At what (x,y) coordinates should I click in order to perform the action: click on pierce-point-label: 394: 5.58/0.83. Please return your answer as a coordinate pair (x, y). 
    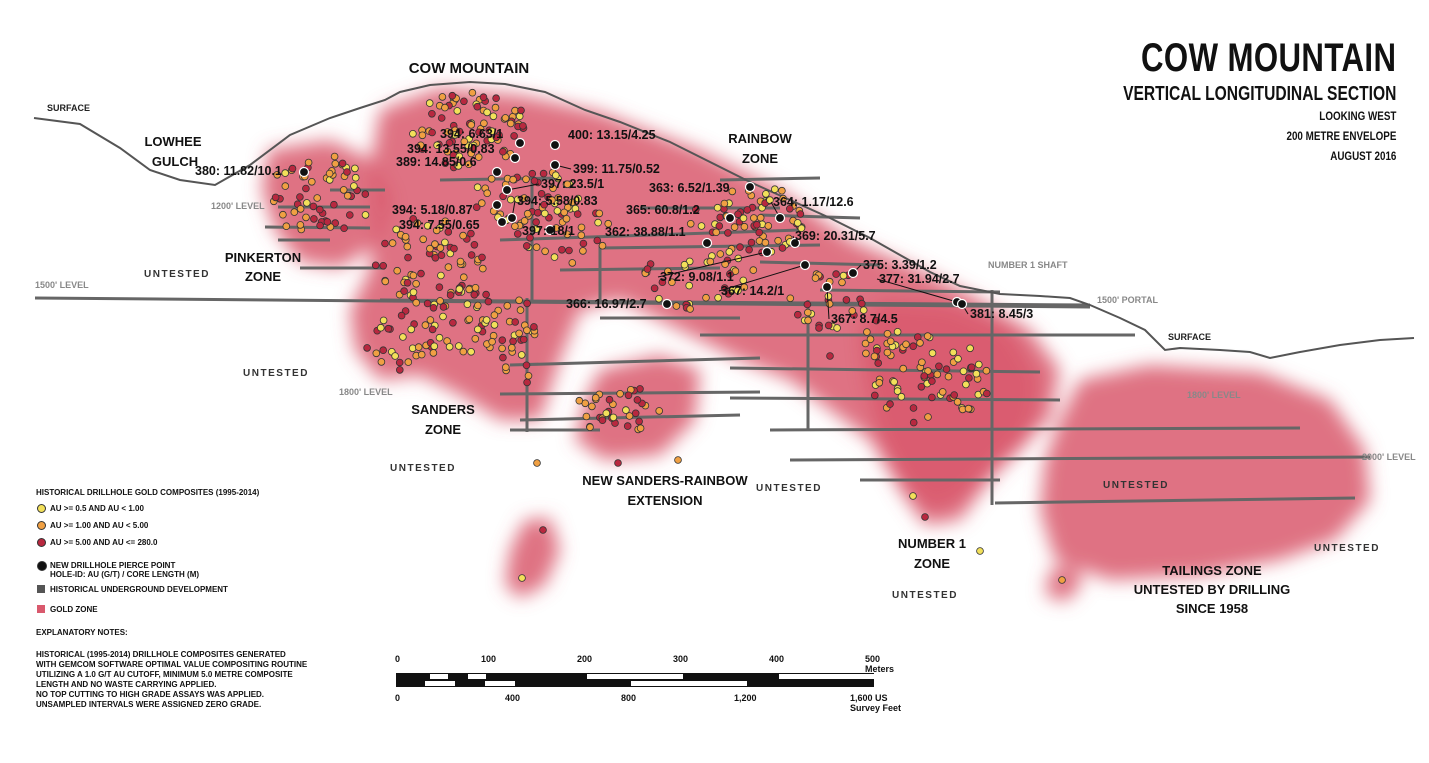
    Looking at the image, I should click on (557, 201).